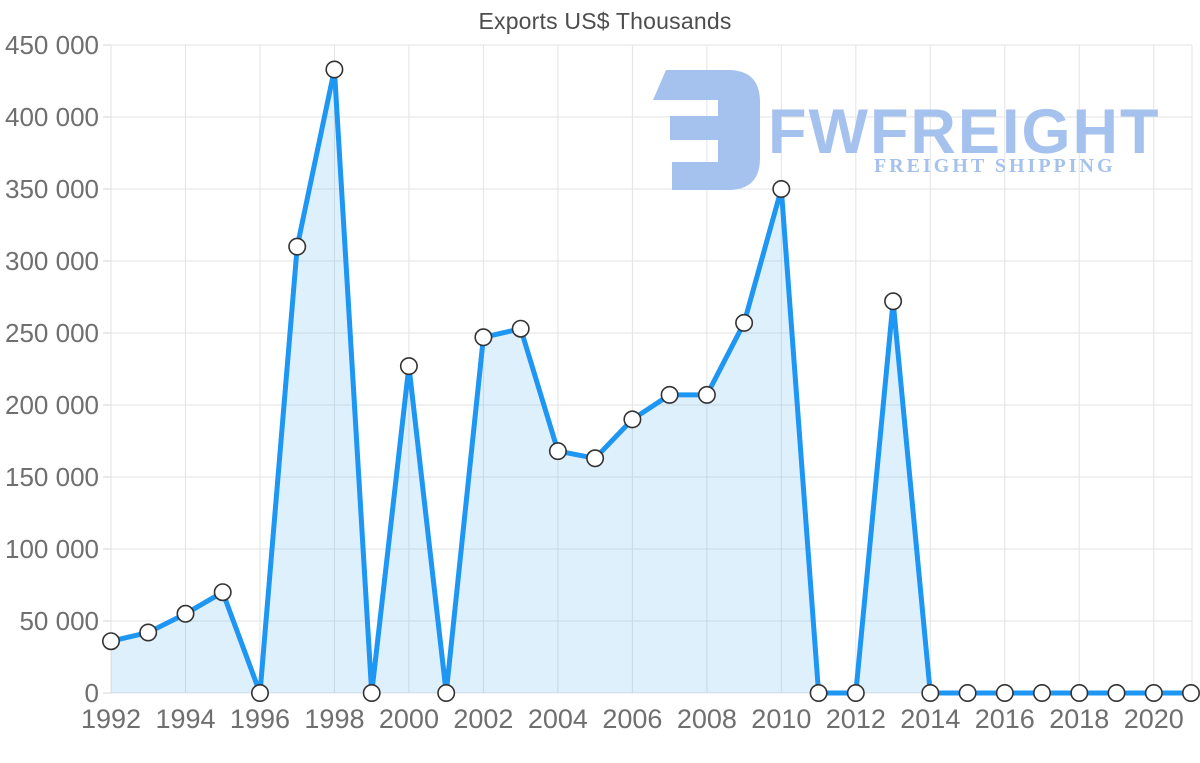 The height and width of the screenshot is (763, 1200). Describe the element at coordinates (557, 451) in the screenshot. I see `data-point-2004` at that location.